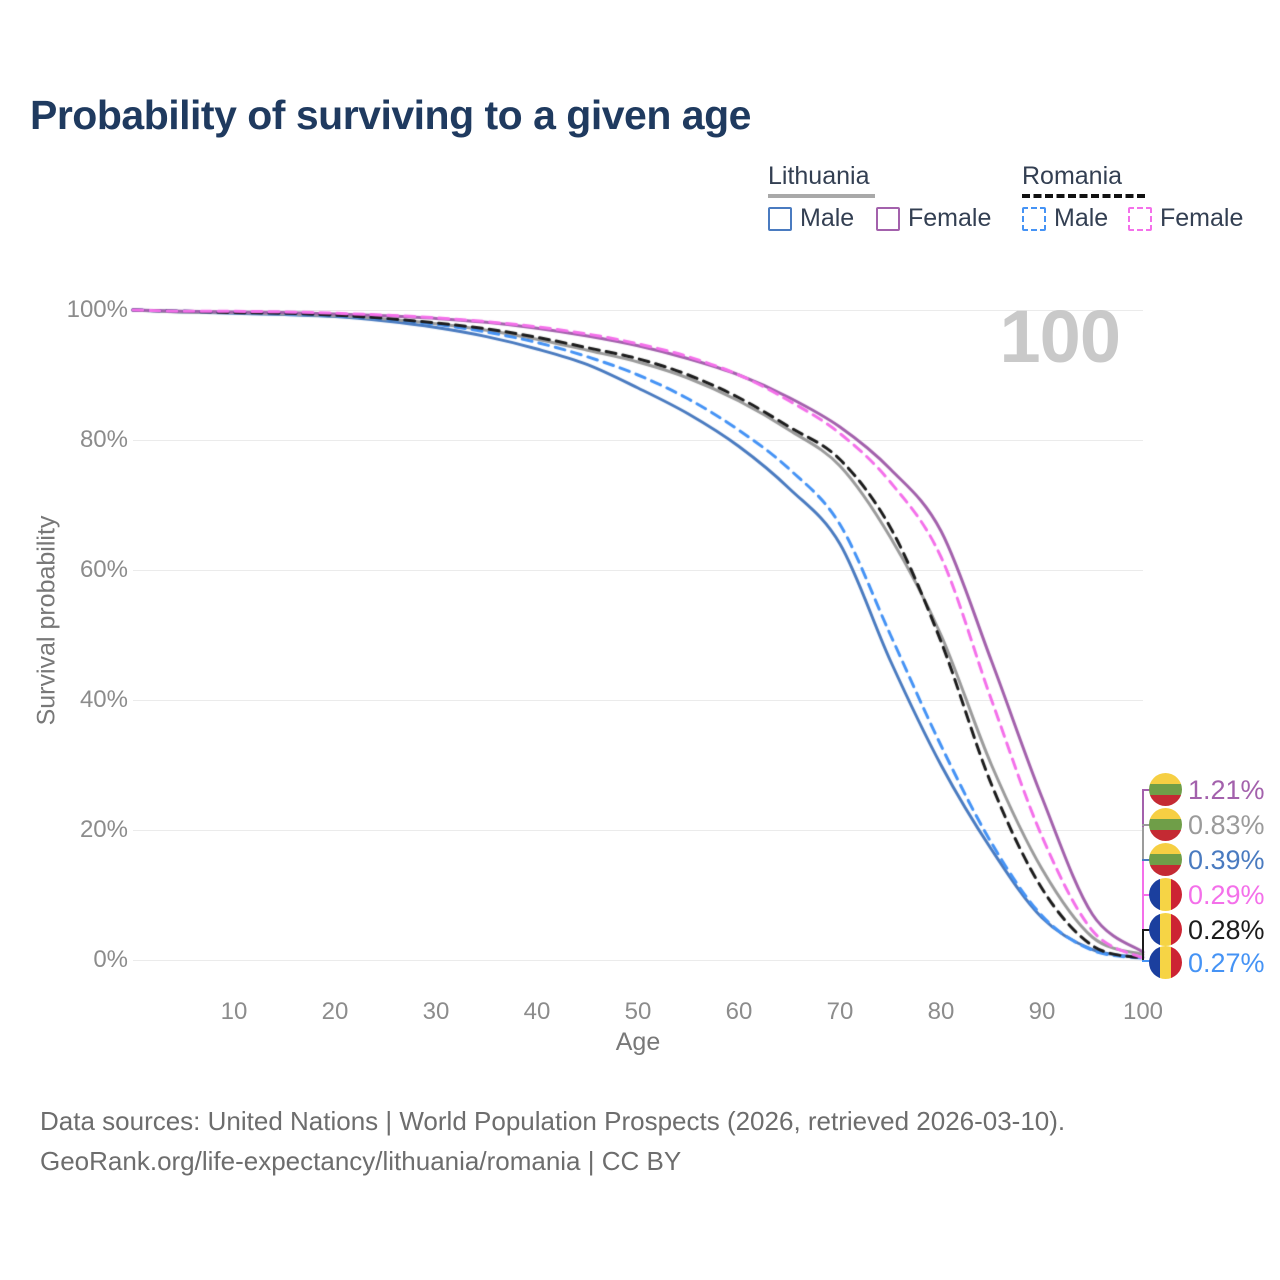 This screenshot has height=1280, width=1280. Describe the element at coordinates (1226, 860) in the screenshot. I see `end-value-lithuania-male: 0.39%` at that location.